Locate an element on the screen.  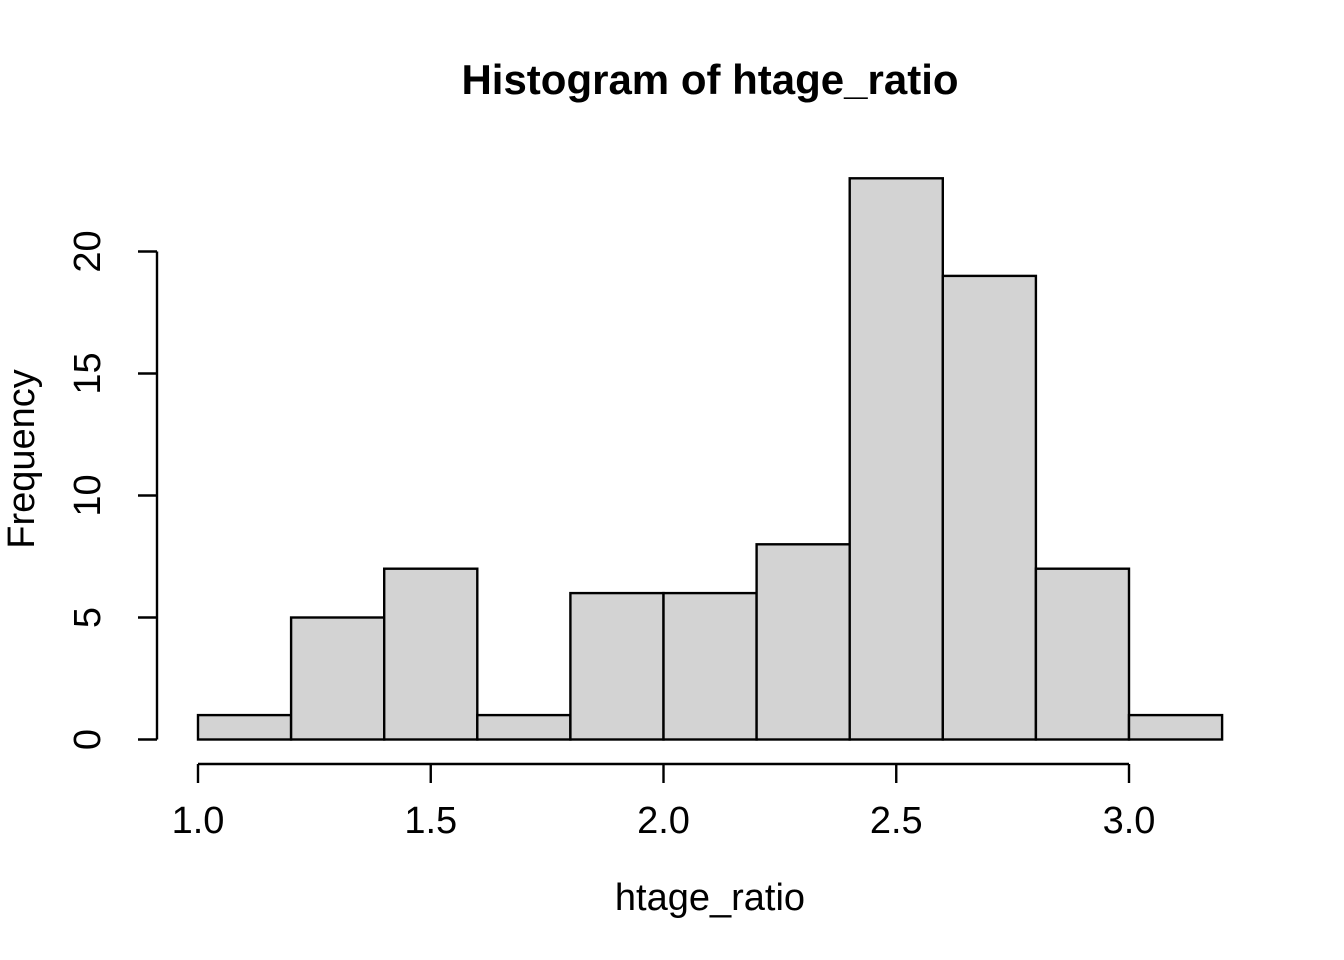
x-tick-label: 1.0 is located at coordinates (198, 821).